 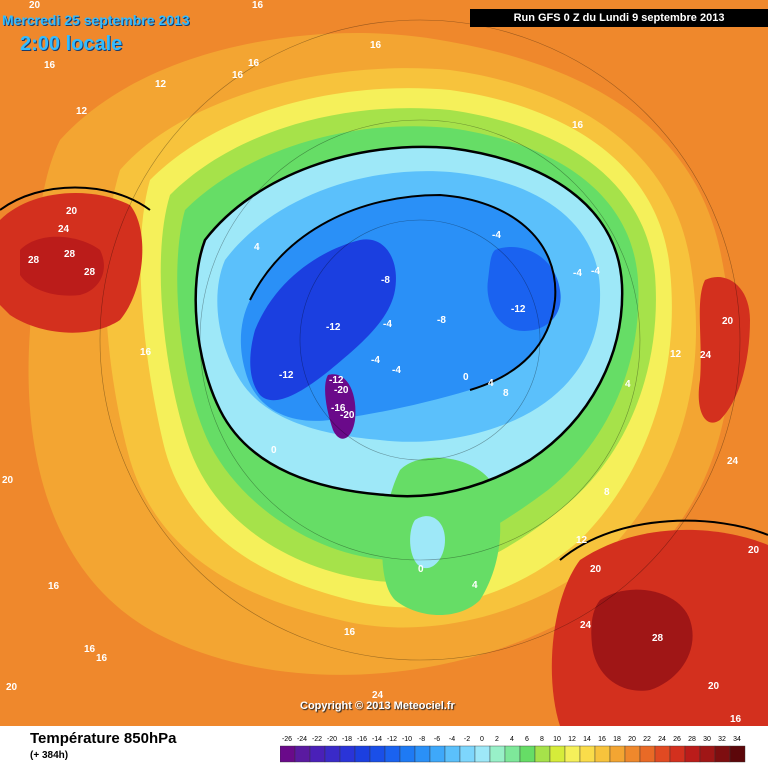 What do you see at coordinates (323, 320) in the screenshot?
I see `zone-minus-12-west` at bounding box center [323, 320].